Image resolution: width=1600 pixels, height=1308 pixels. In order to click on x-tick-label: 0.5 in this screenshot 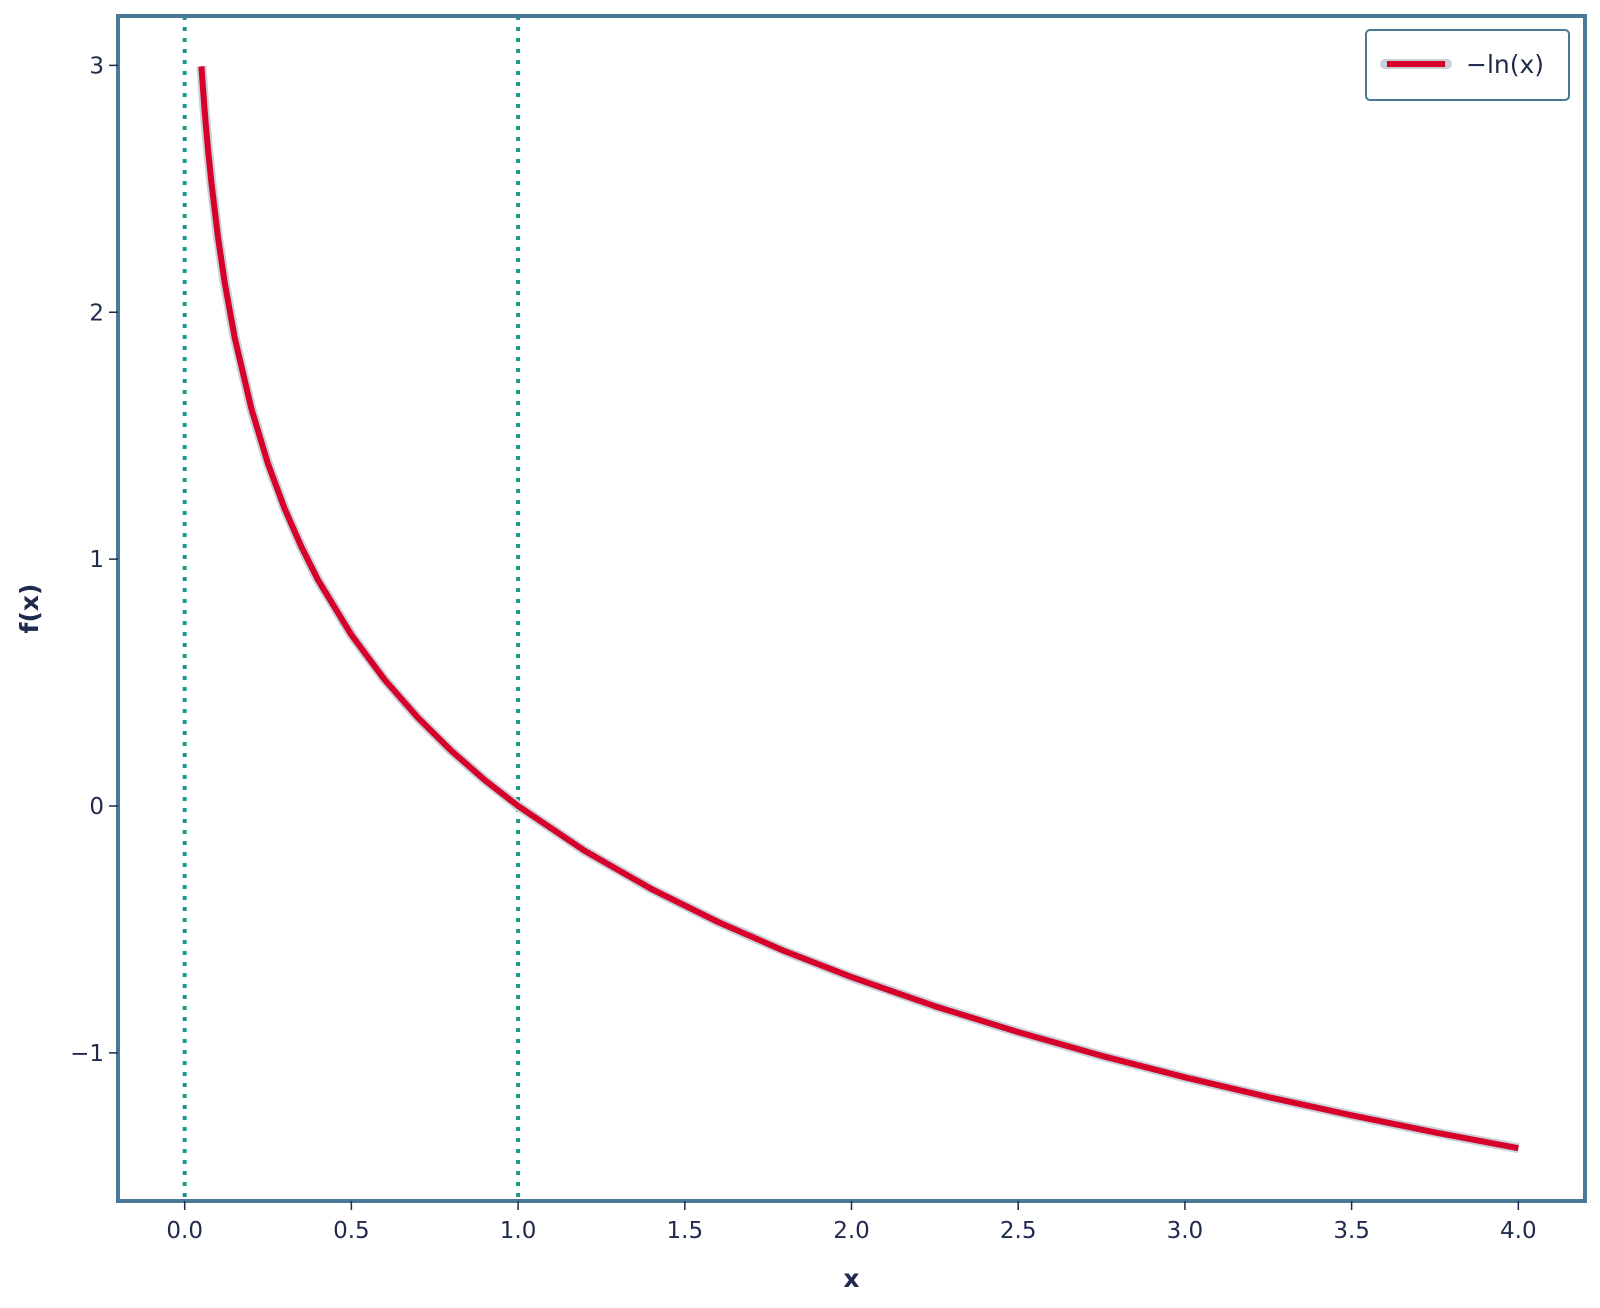, I will do `click(351, 1231)`.